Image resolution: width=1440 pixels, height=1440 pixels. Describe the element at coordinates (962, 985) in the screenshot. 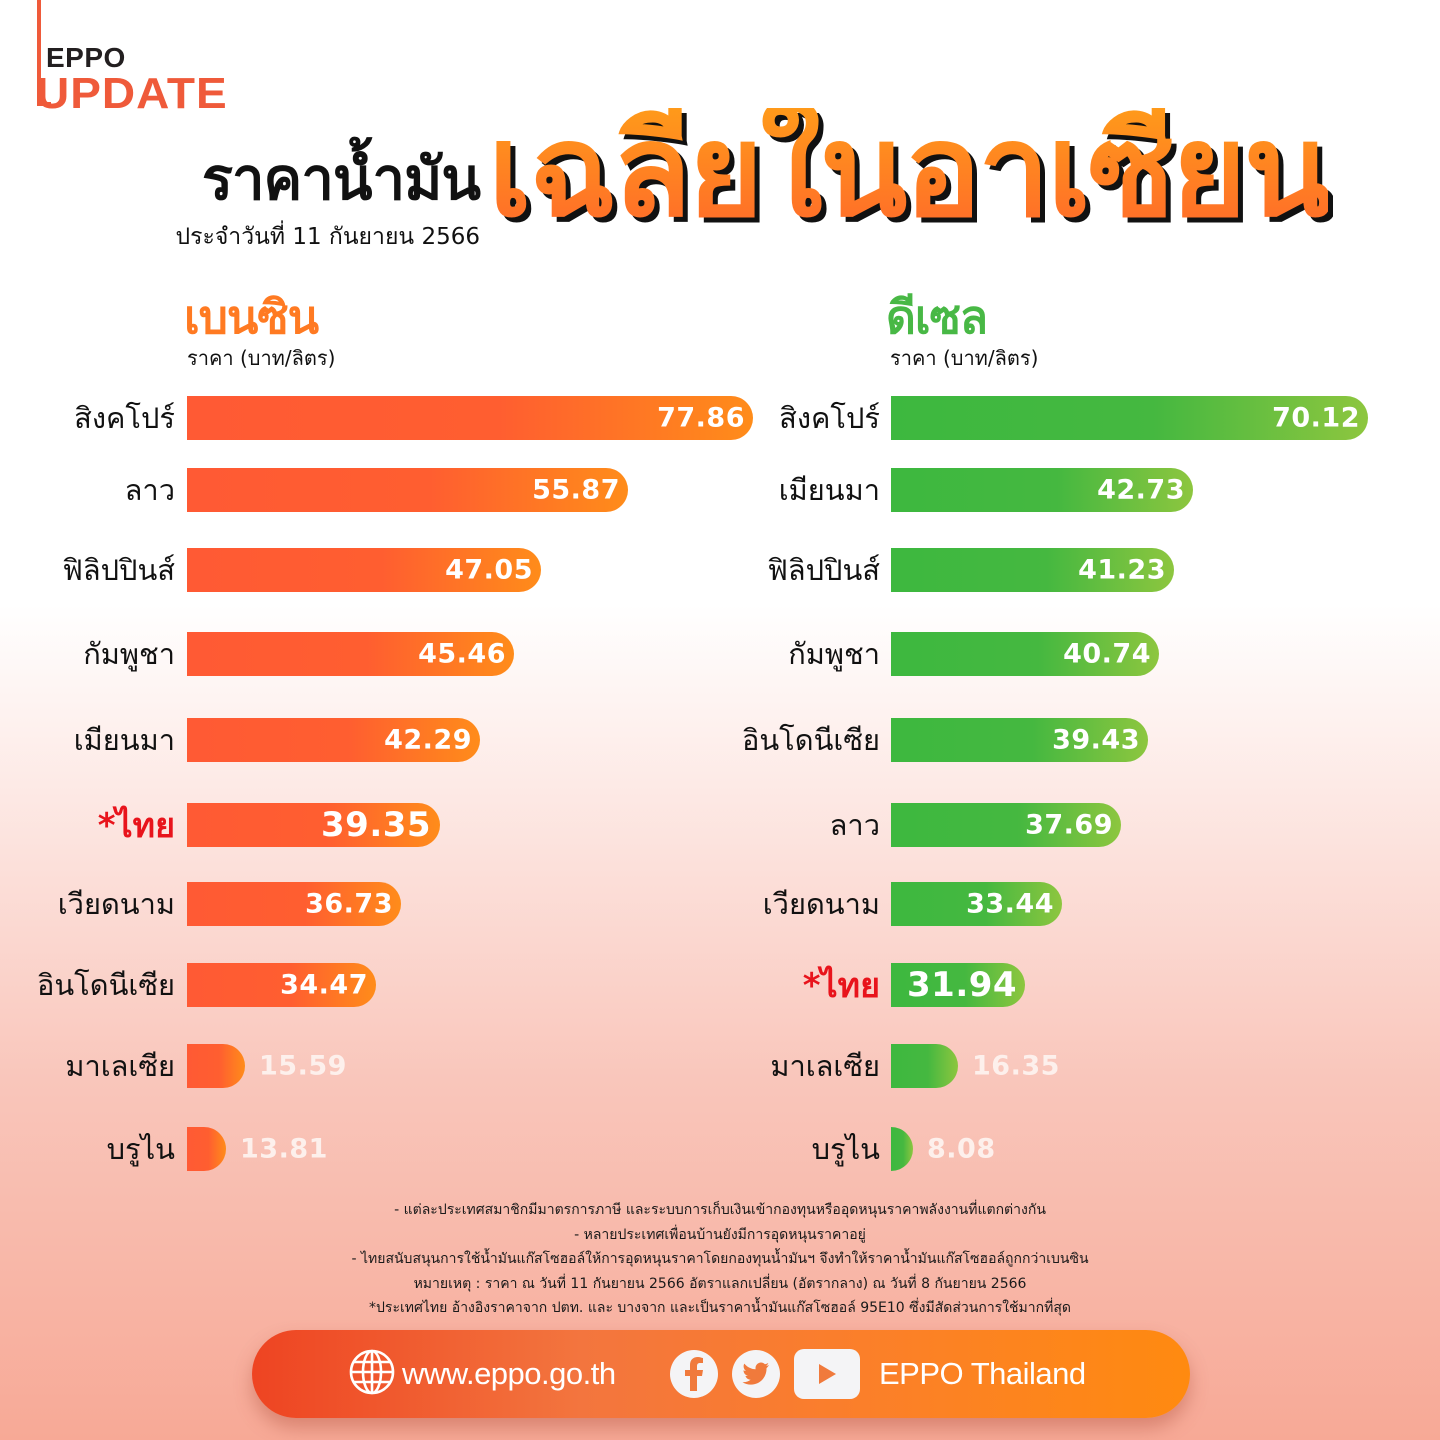

I see `price-value: 31.94` at that location.